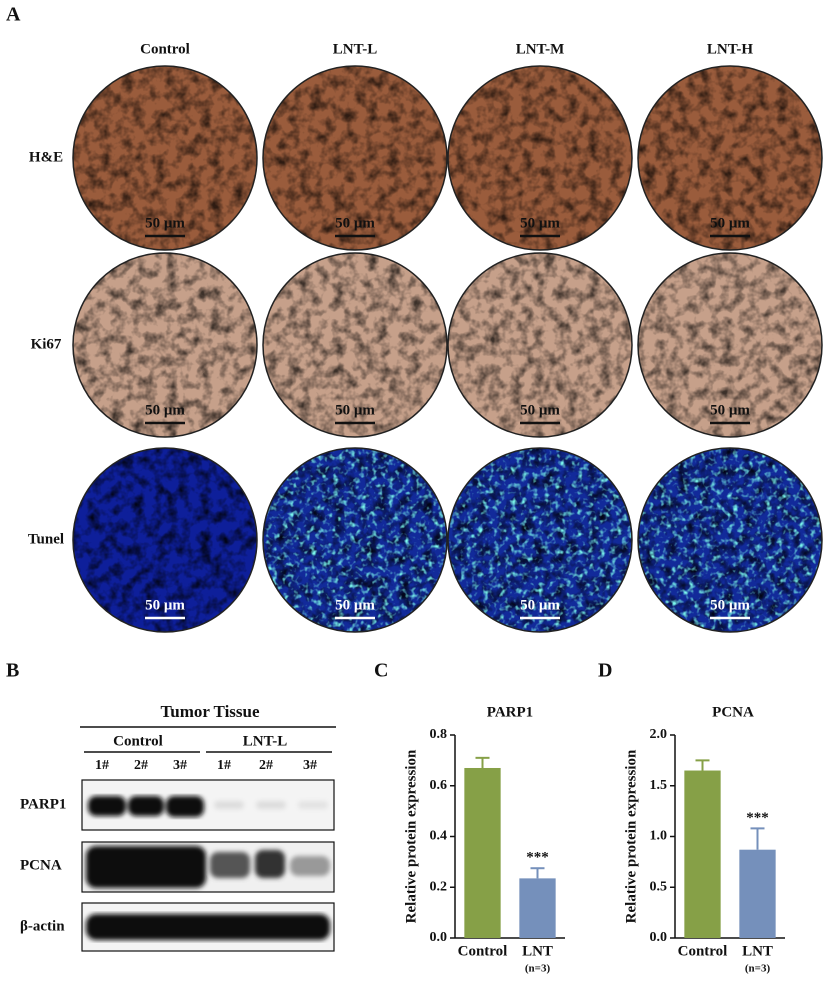  Describe the element at coordinates (210, 711) in the screenshot. I see `blot-title: Tumor Tissue` at that location.